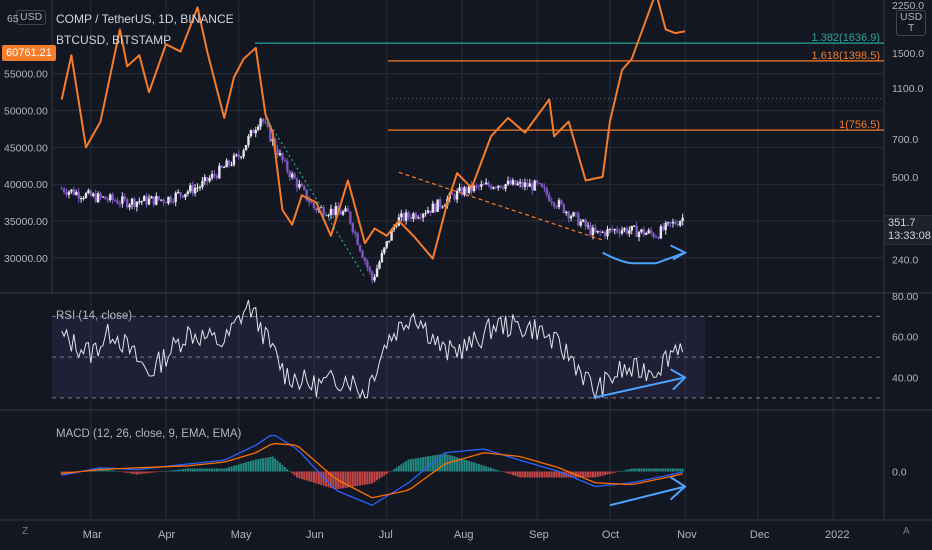  What do you see at coordinates (94, 316) in the screenshot?
I see `rsi-legend: RSI (14, close)` at bounding box center [94, 316].